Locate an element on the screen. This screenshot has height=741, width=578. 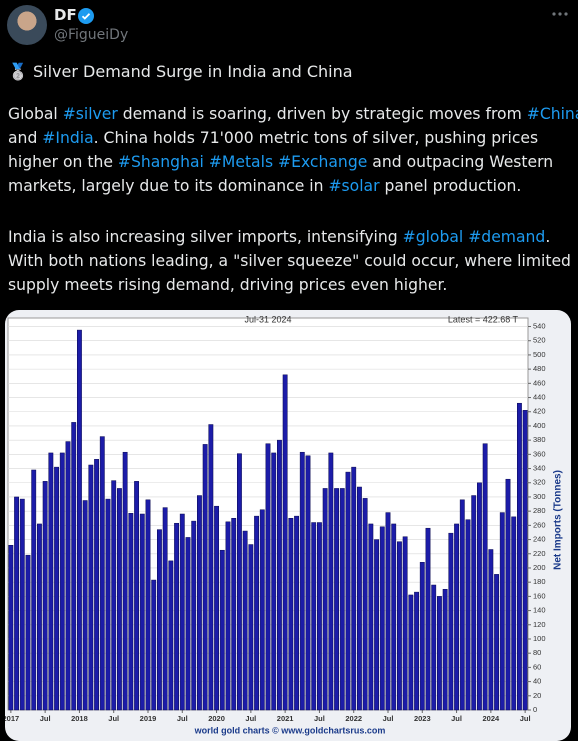
x-tick-label: 2024 is located at coordinates (492, 718).